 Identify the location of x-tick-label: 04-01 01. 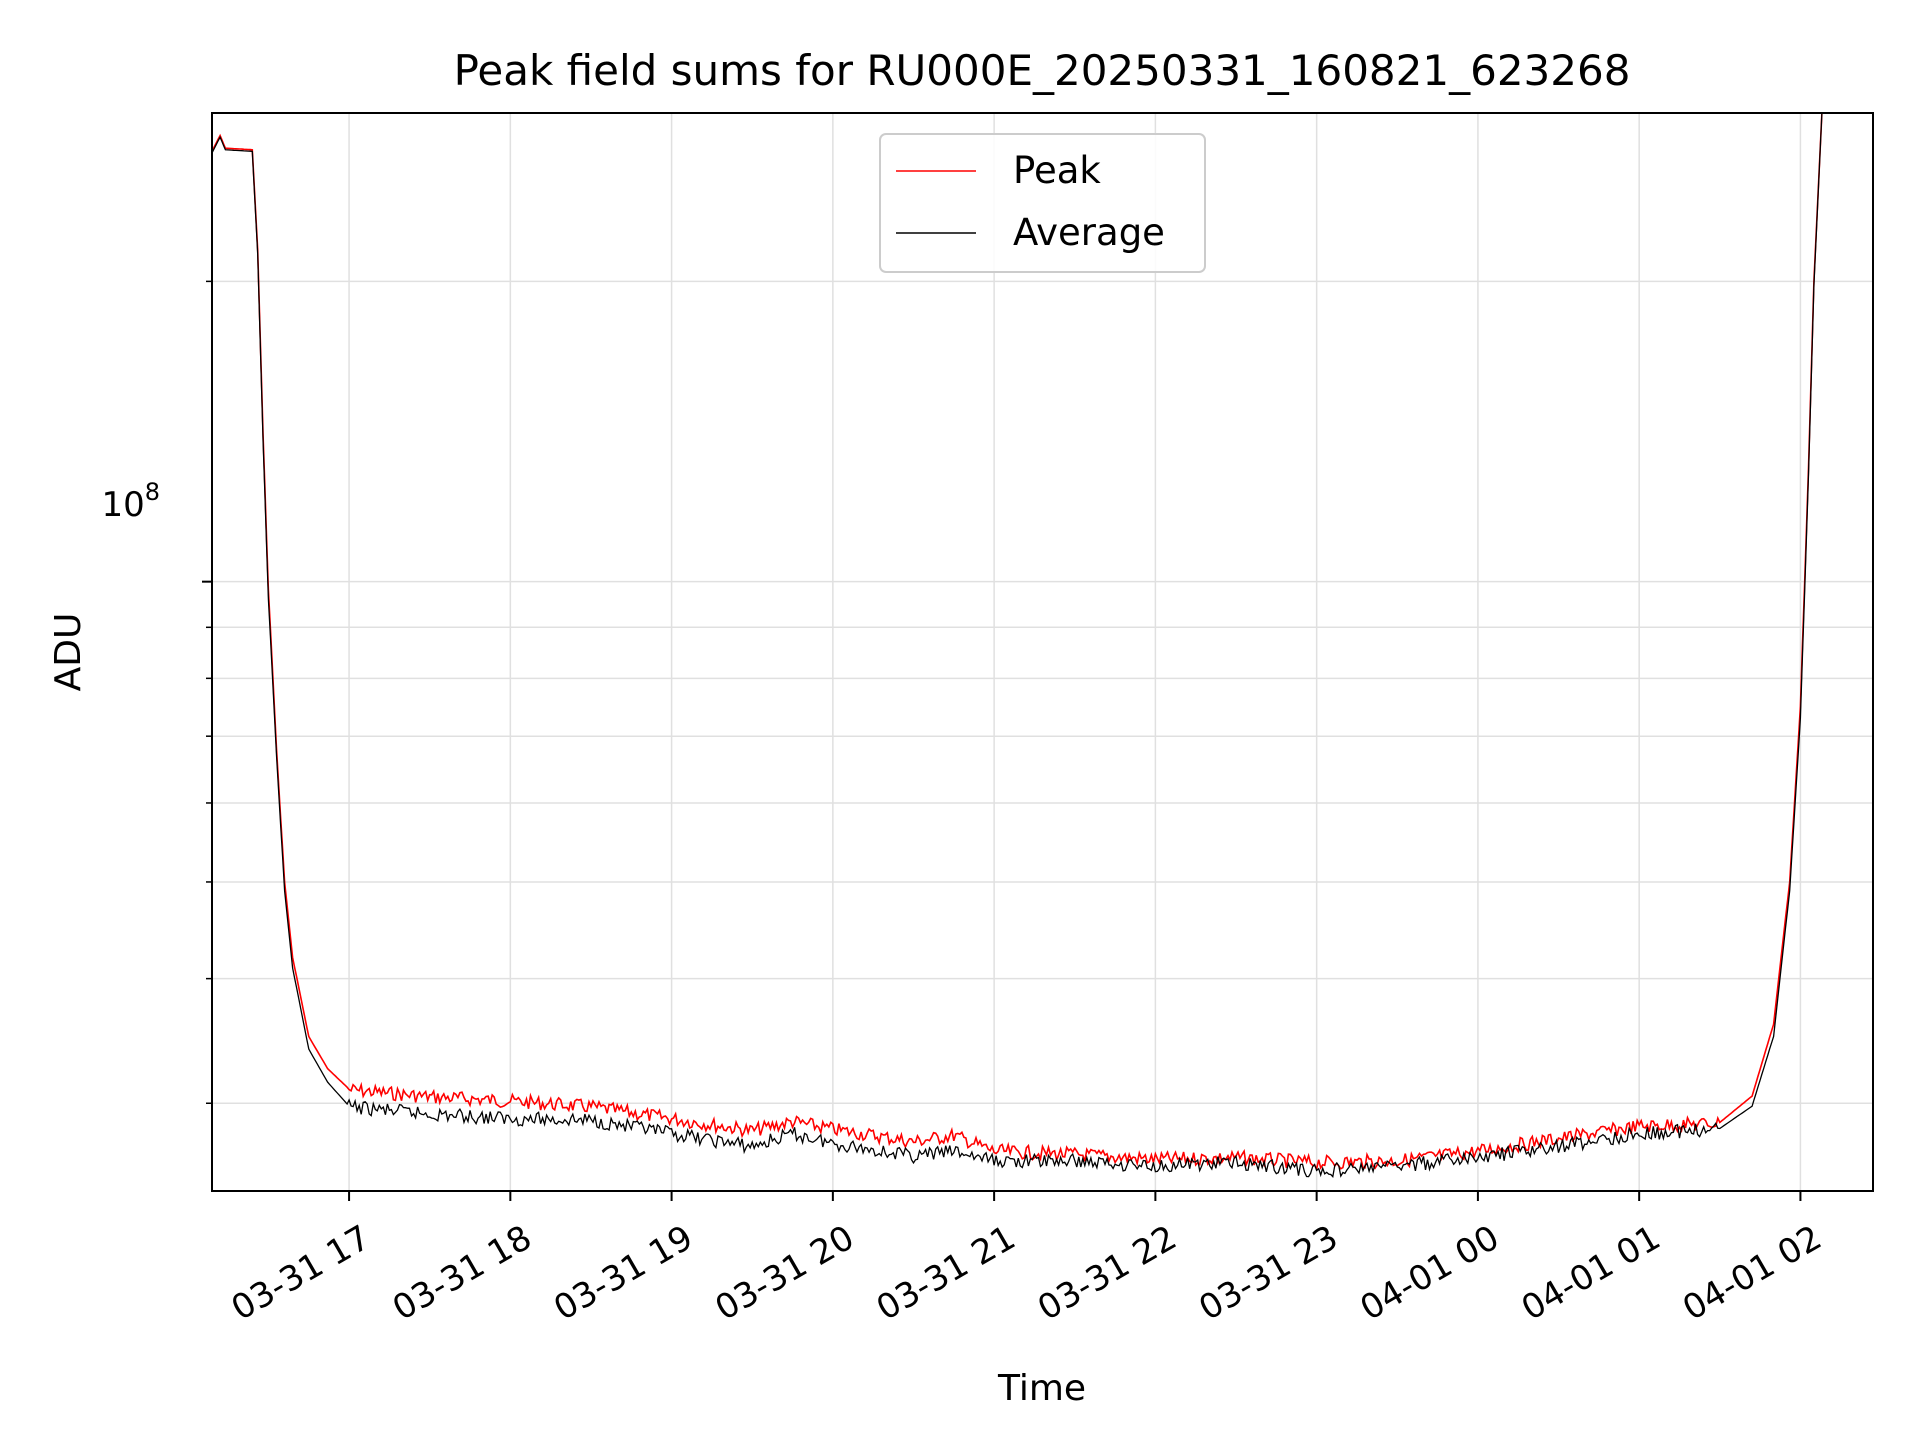
(1591, 1273).